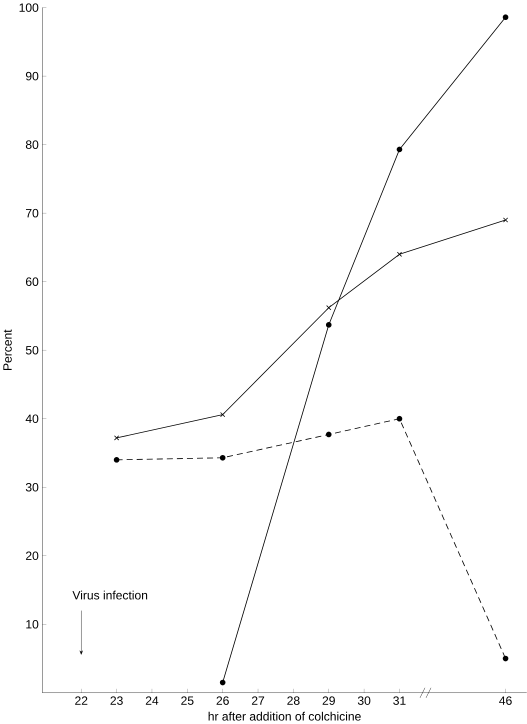  What do you see at coordinates (7, 350) in the screenshot?
I see `y-axis-title: Percent` at bounding box center [7, 350].